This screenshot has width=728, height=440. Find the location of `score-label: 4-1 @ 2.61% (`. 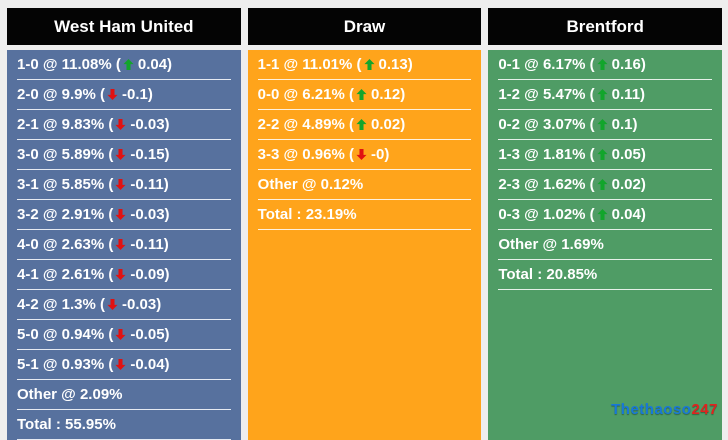

score-label: 4-1 @ 2.61% ( is located at coordinates (65, 274).